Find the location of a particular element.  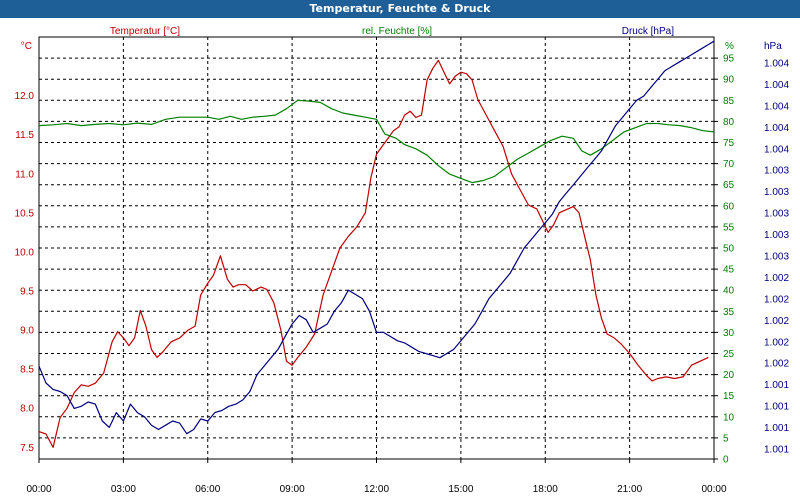

temperature-tick-label: 11.5 is located at coordinates (24, 135).